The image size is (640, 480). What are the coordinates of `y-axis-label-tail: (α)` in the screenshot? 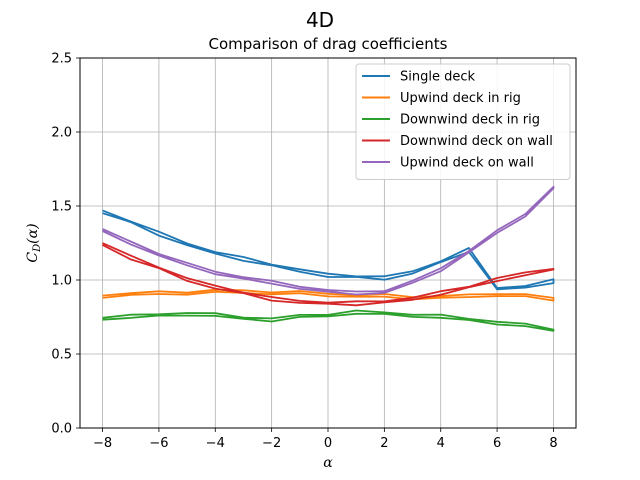 It's located at (33, 233).